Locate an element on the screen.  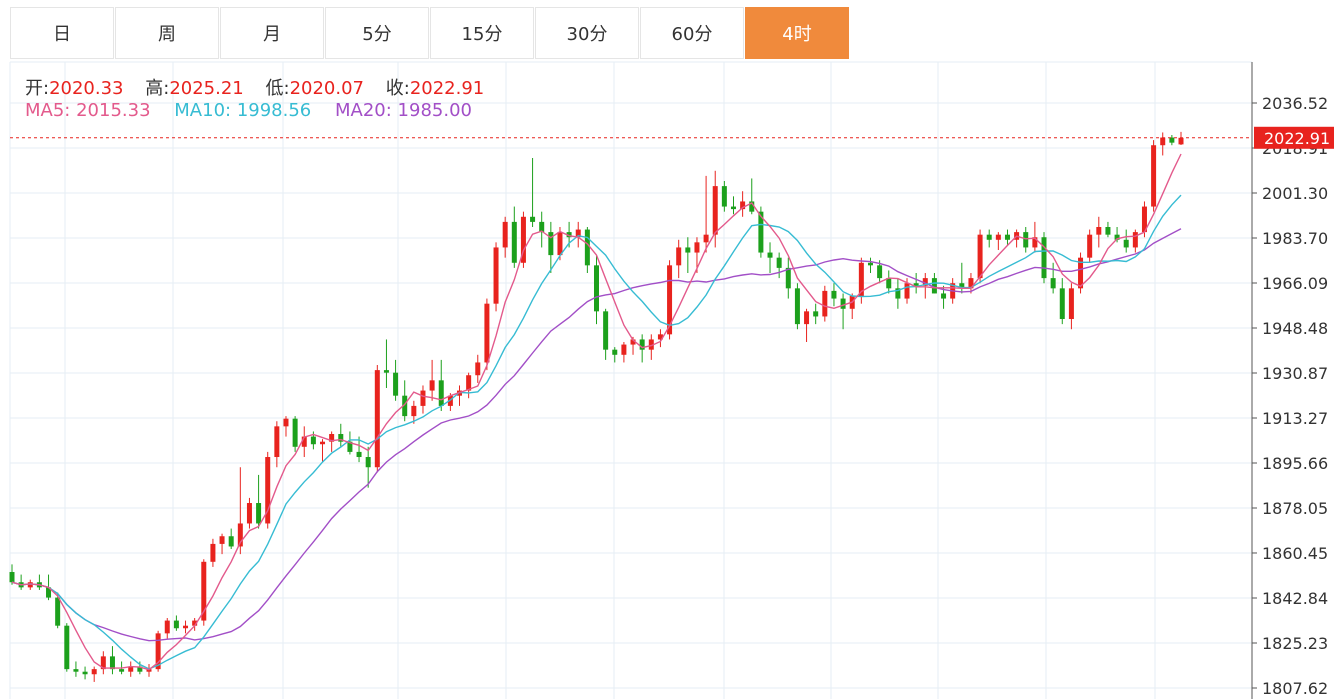
tab-4hour: 4时 is located at coordinates (797, 33).